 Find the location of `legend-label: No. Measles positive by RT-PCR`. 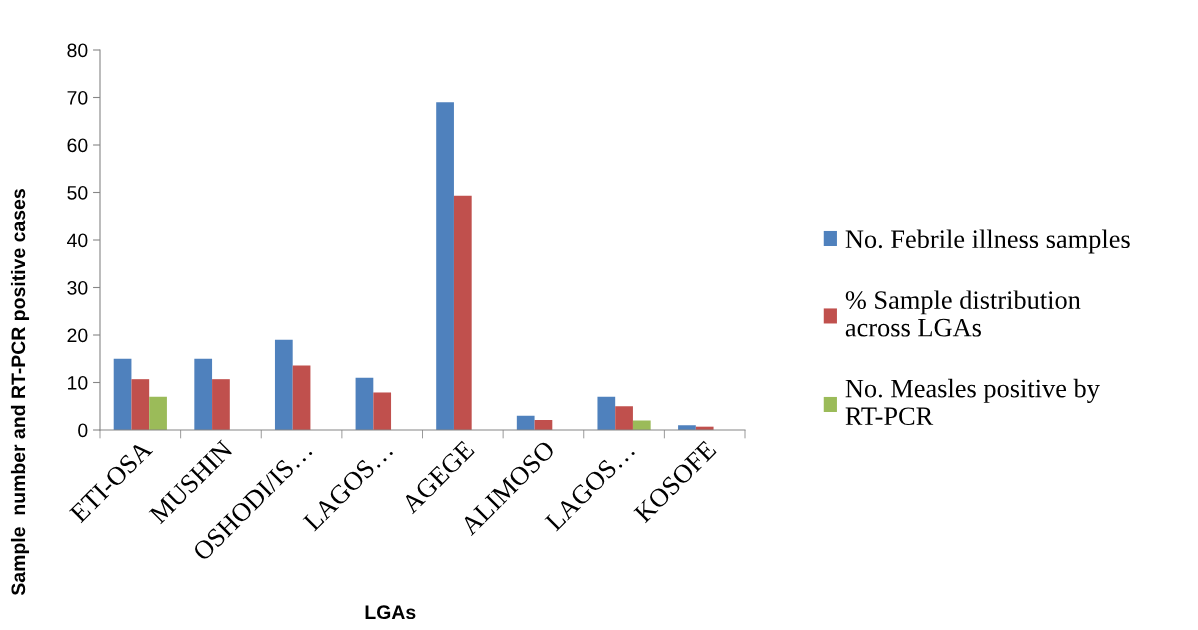

legend-label: No. Measles positive by RT-PCR is located at coordinates (972, 402).